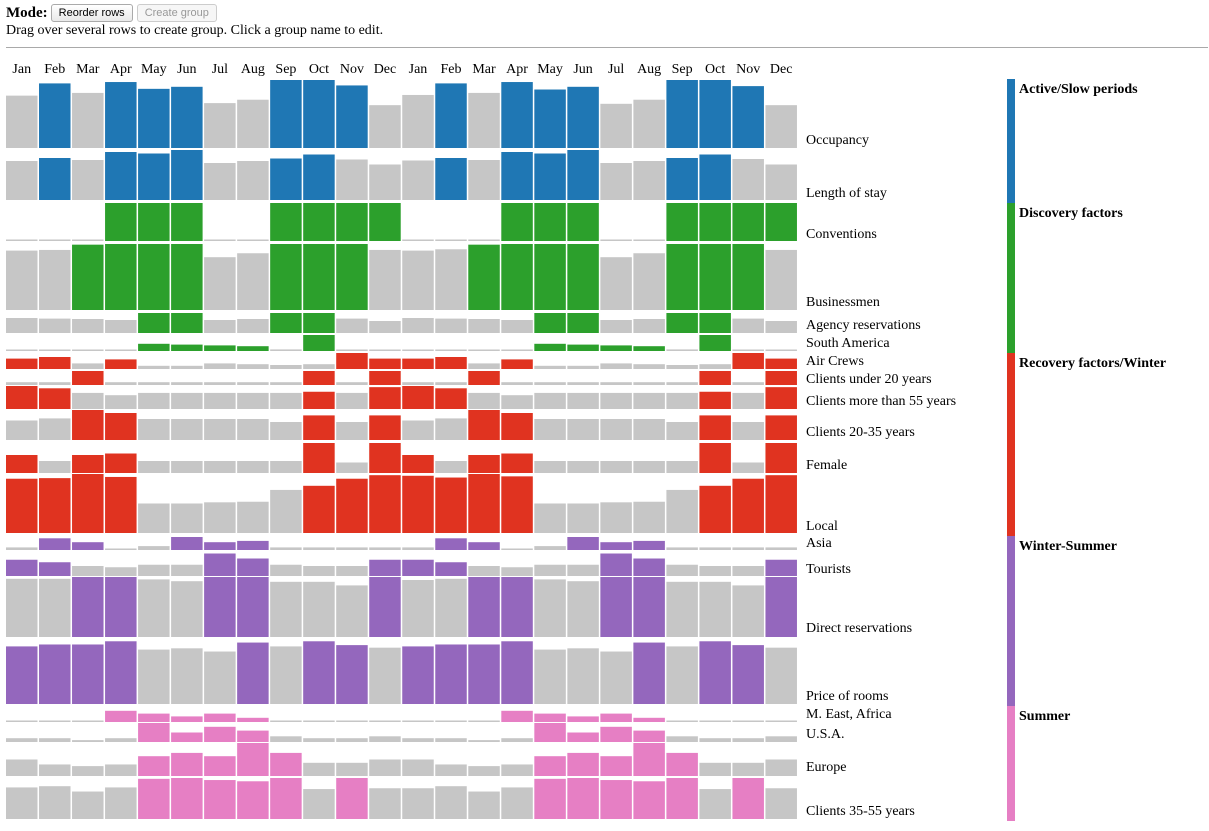 The height and width of the screenshot is (831, 1209). I want to click on toolbar: Mode: Reorder rows Create group, so click(113, 13).